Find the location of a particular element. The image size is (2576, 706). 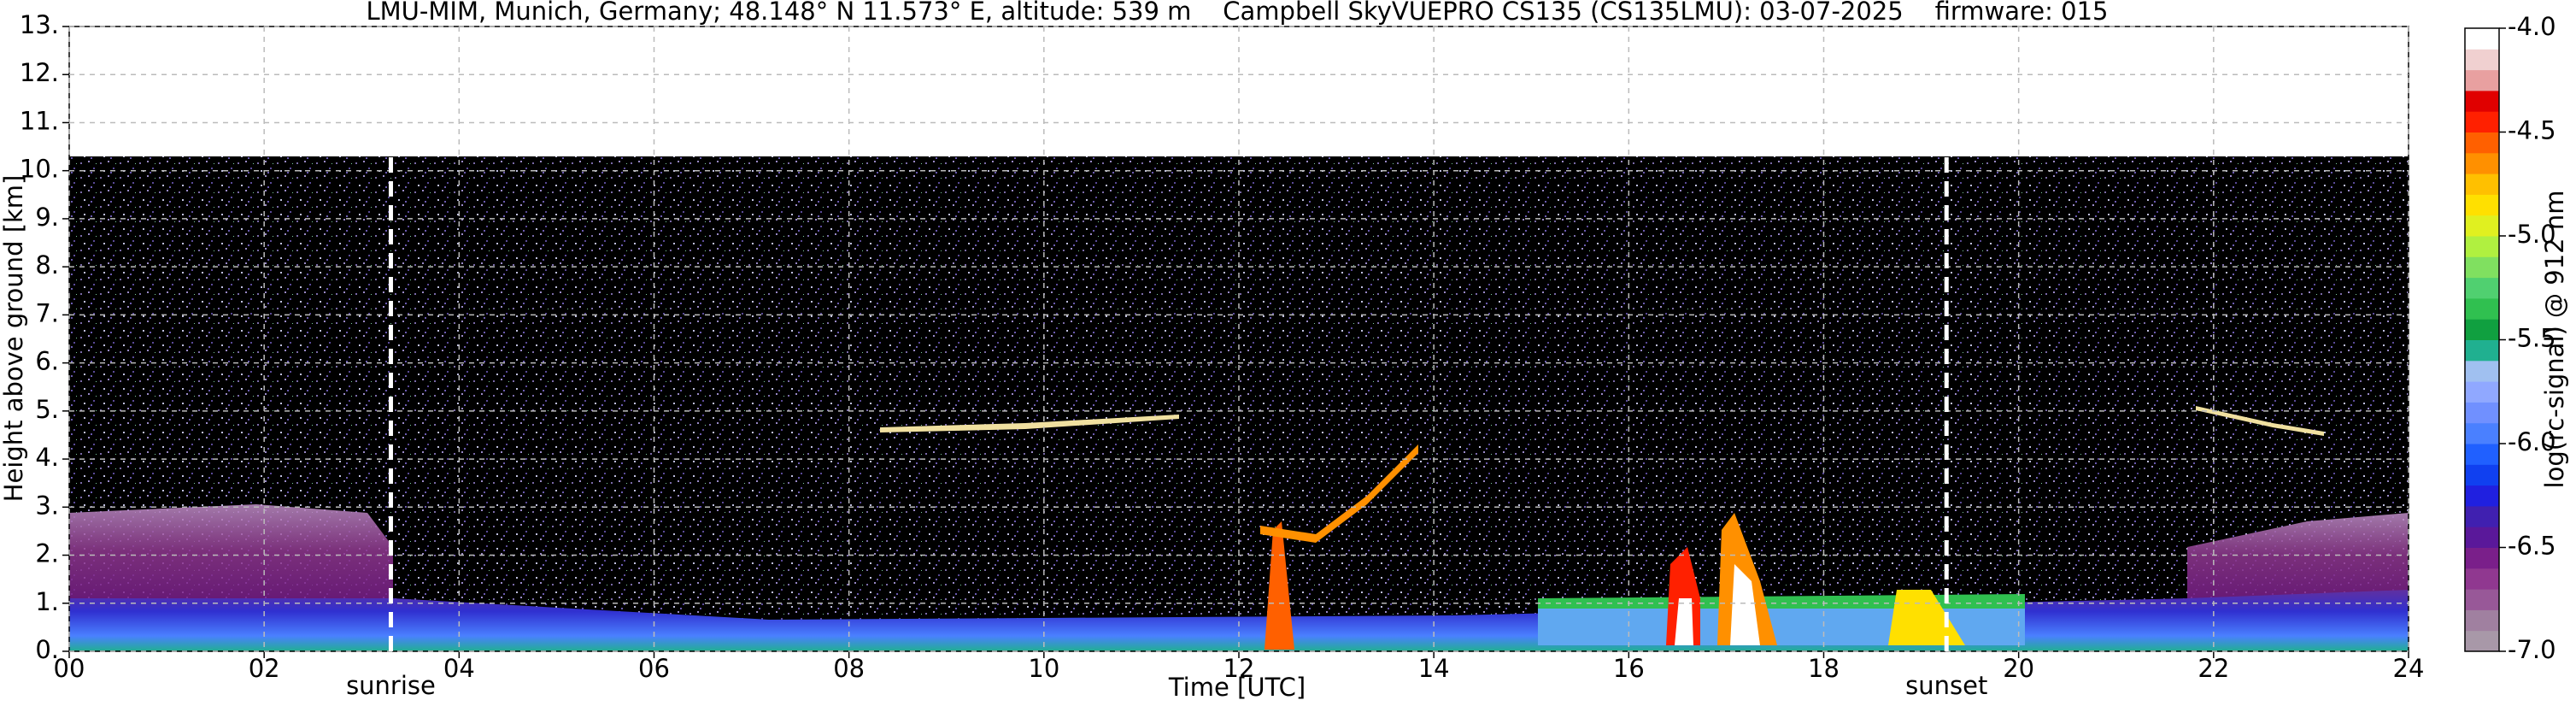

colorbar-tick-label: -5.5 is located at coordinates (2532, 338).